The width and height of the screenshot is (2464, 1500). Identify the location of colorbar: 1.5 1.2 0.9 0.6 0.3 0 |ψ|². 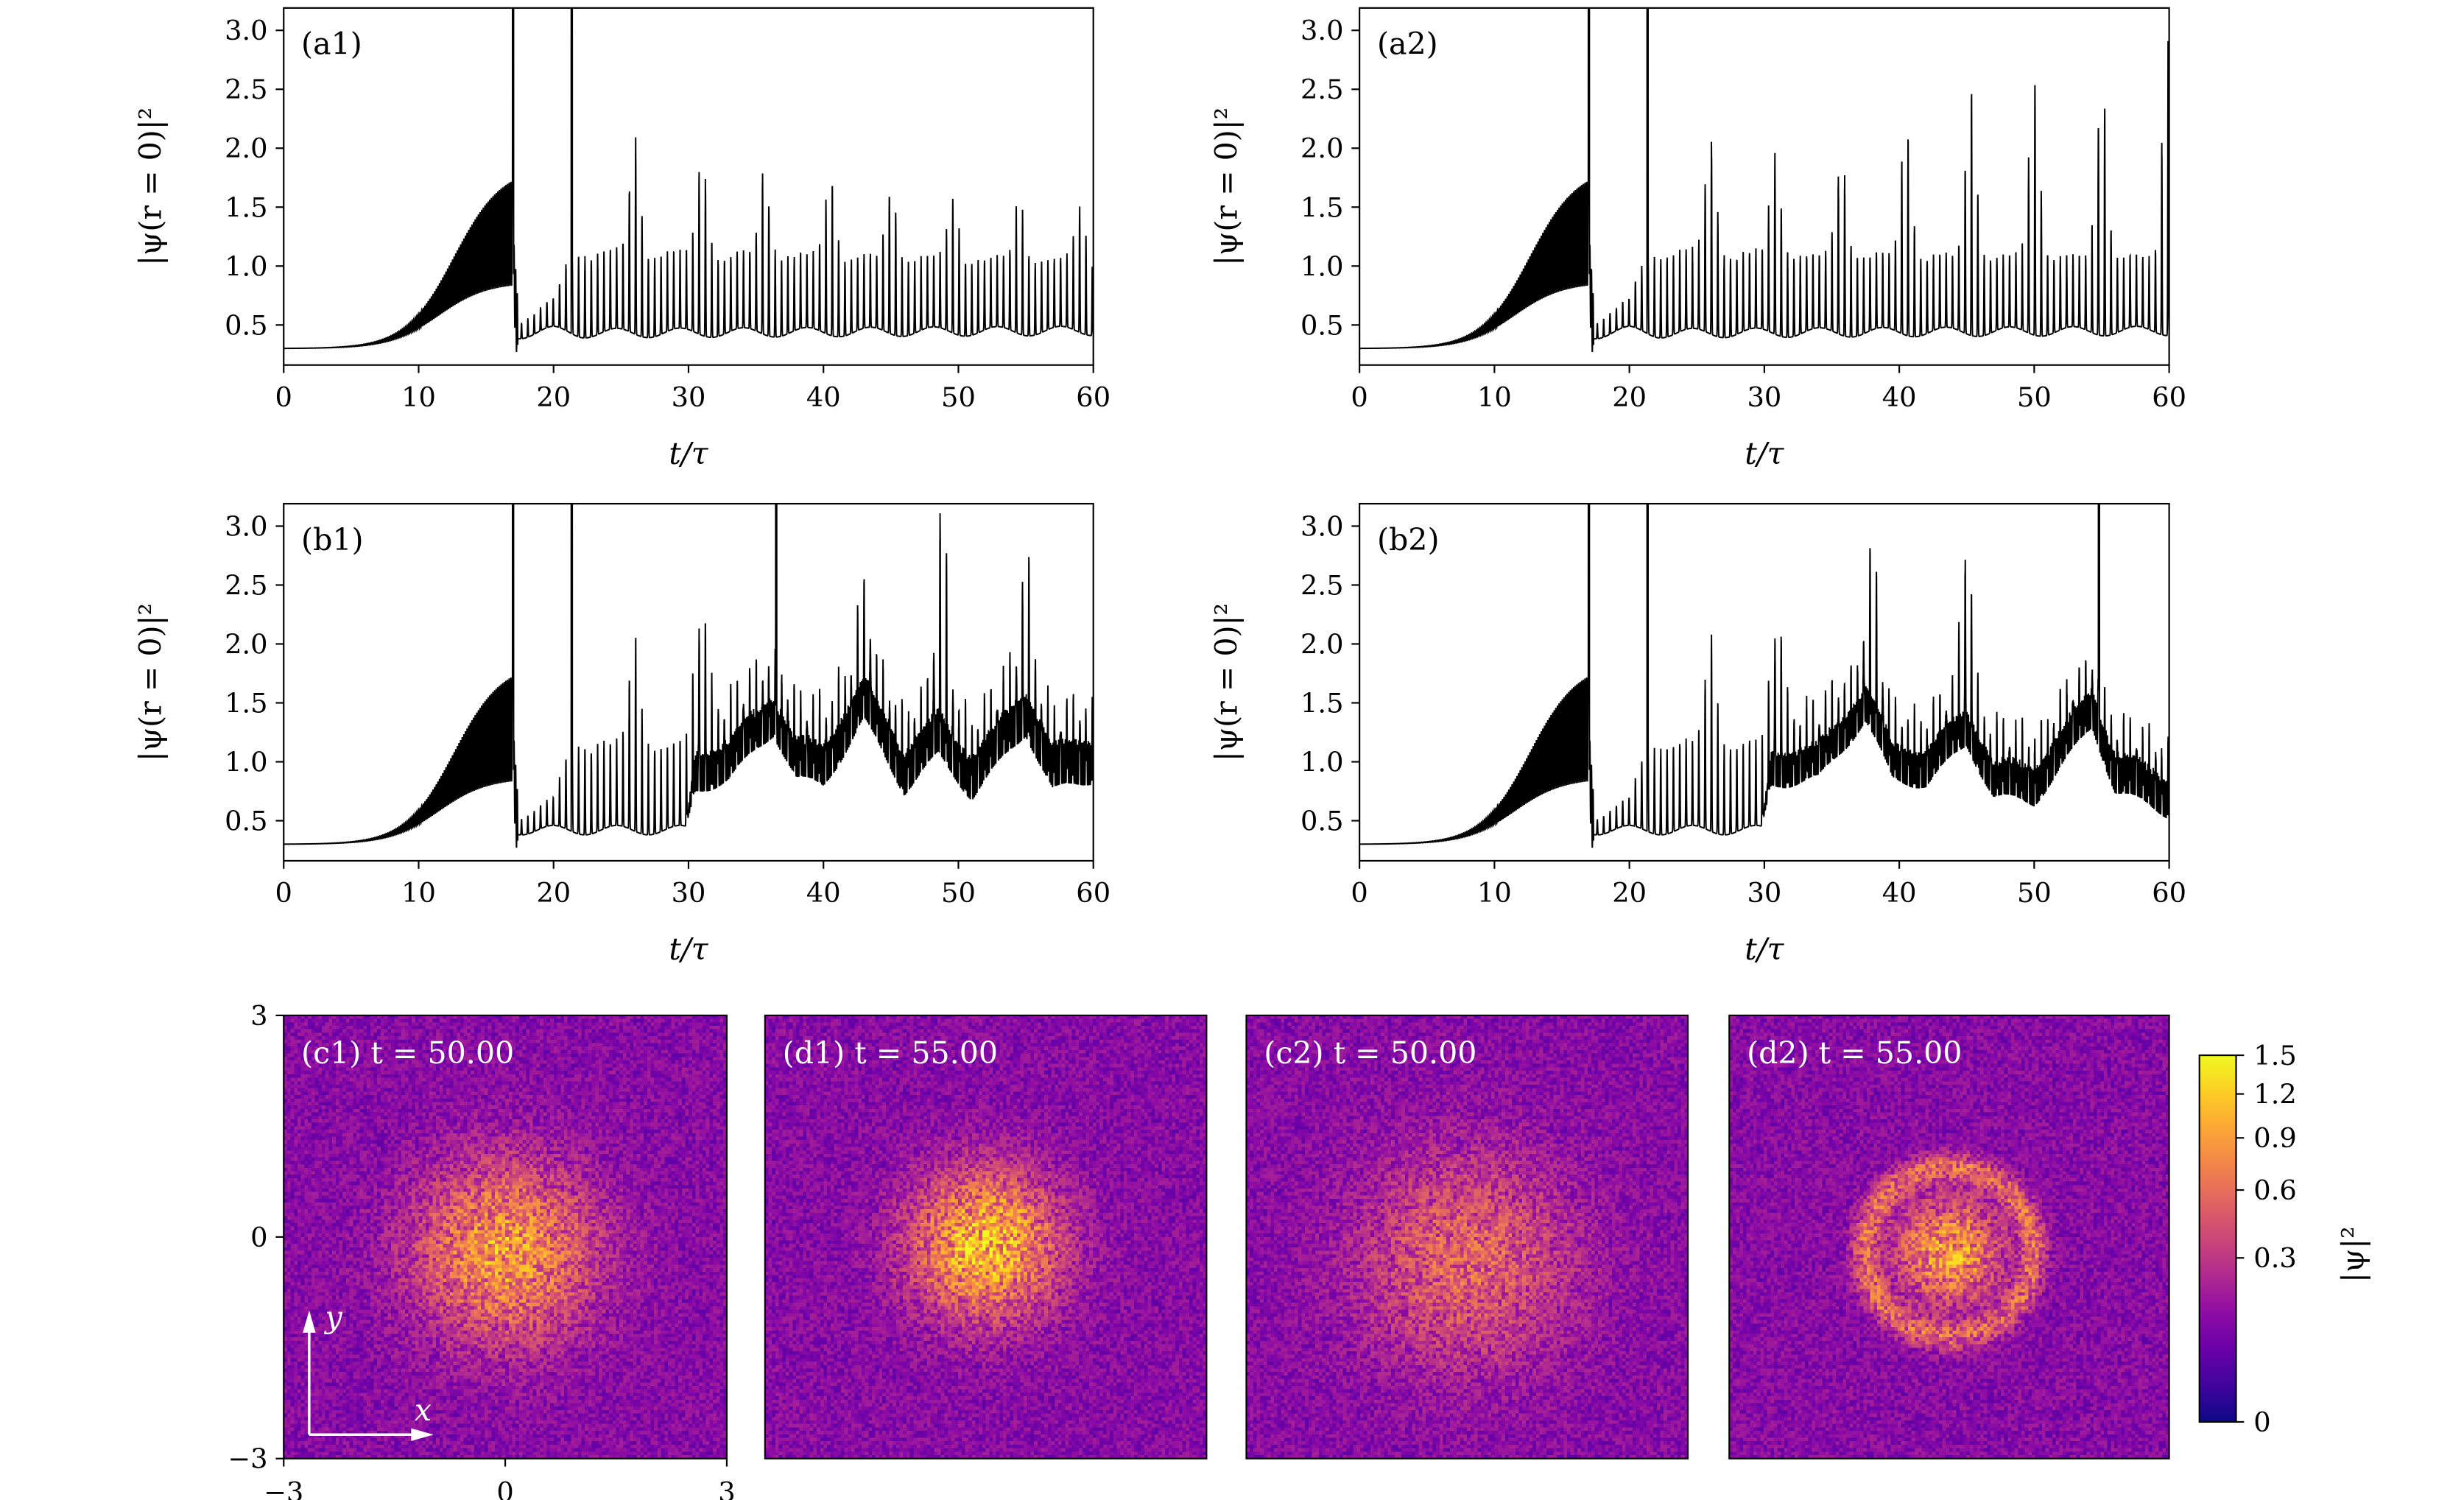
(2284, 1239).